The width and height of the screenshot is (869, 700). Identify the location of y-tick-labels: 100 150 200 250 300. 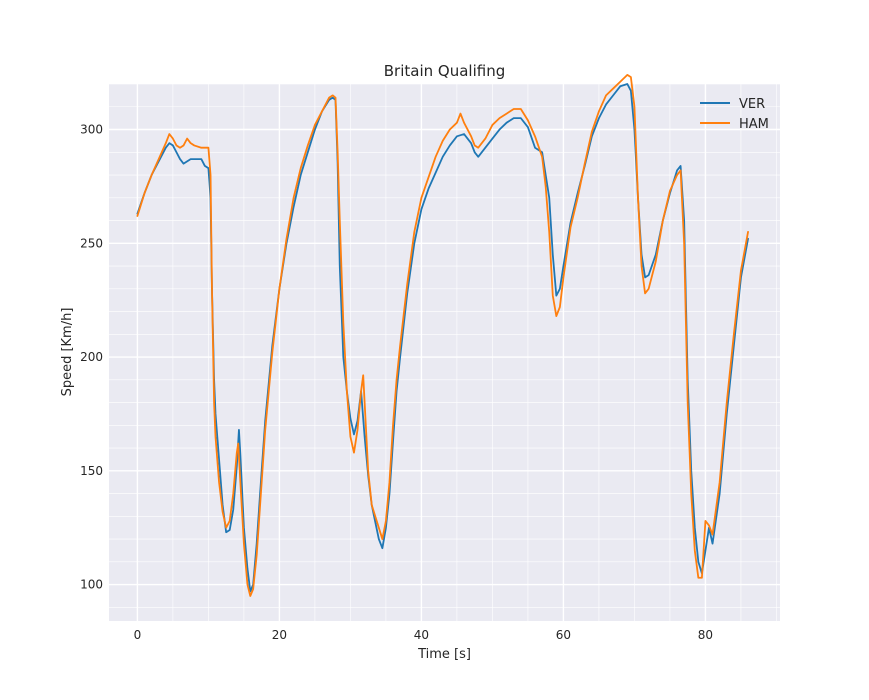
(91, 357).